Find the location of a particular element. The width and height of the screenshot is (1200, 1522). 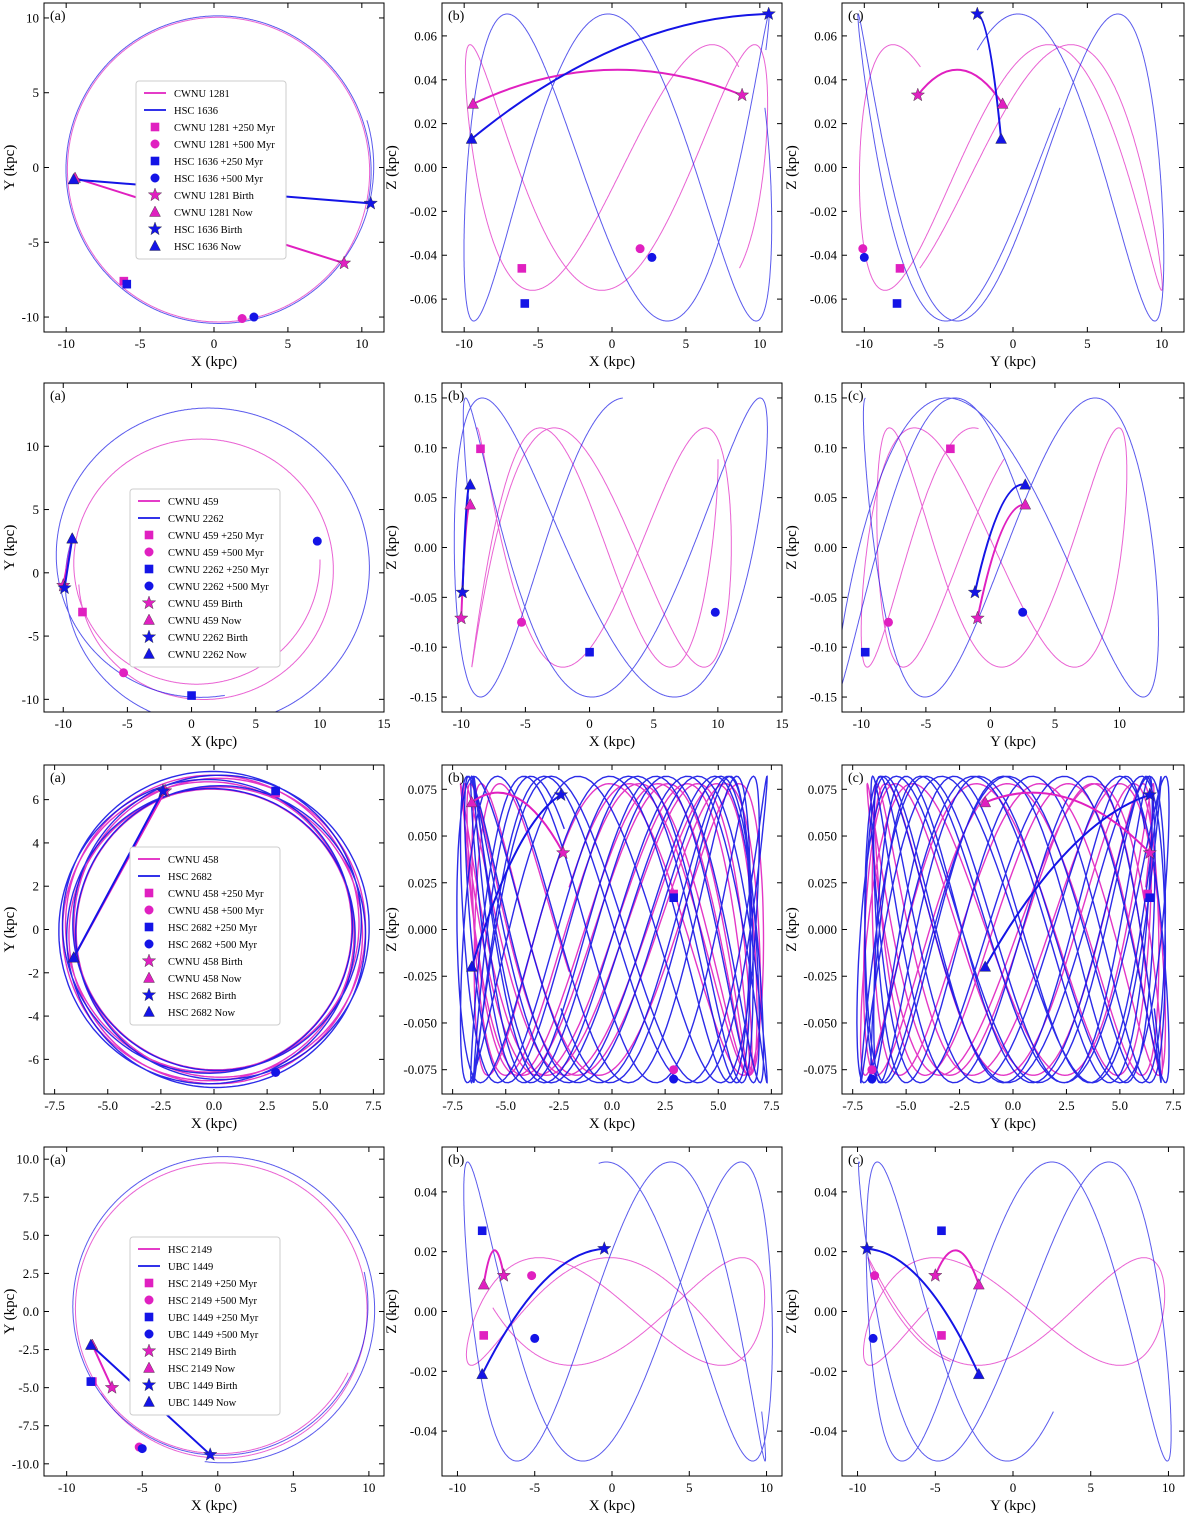

y-tick-label: -0.06 is located at coordinates (824, 299).